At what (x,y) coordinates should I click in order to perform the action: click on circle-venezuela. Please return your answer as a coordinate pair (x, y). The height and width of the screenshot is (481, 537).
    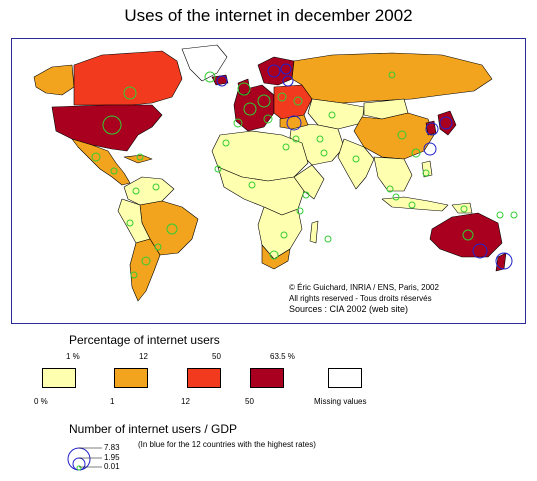
    Looking at the image, I should click on (156, 187).